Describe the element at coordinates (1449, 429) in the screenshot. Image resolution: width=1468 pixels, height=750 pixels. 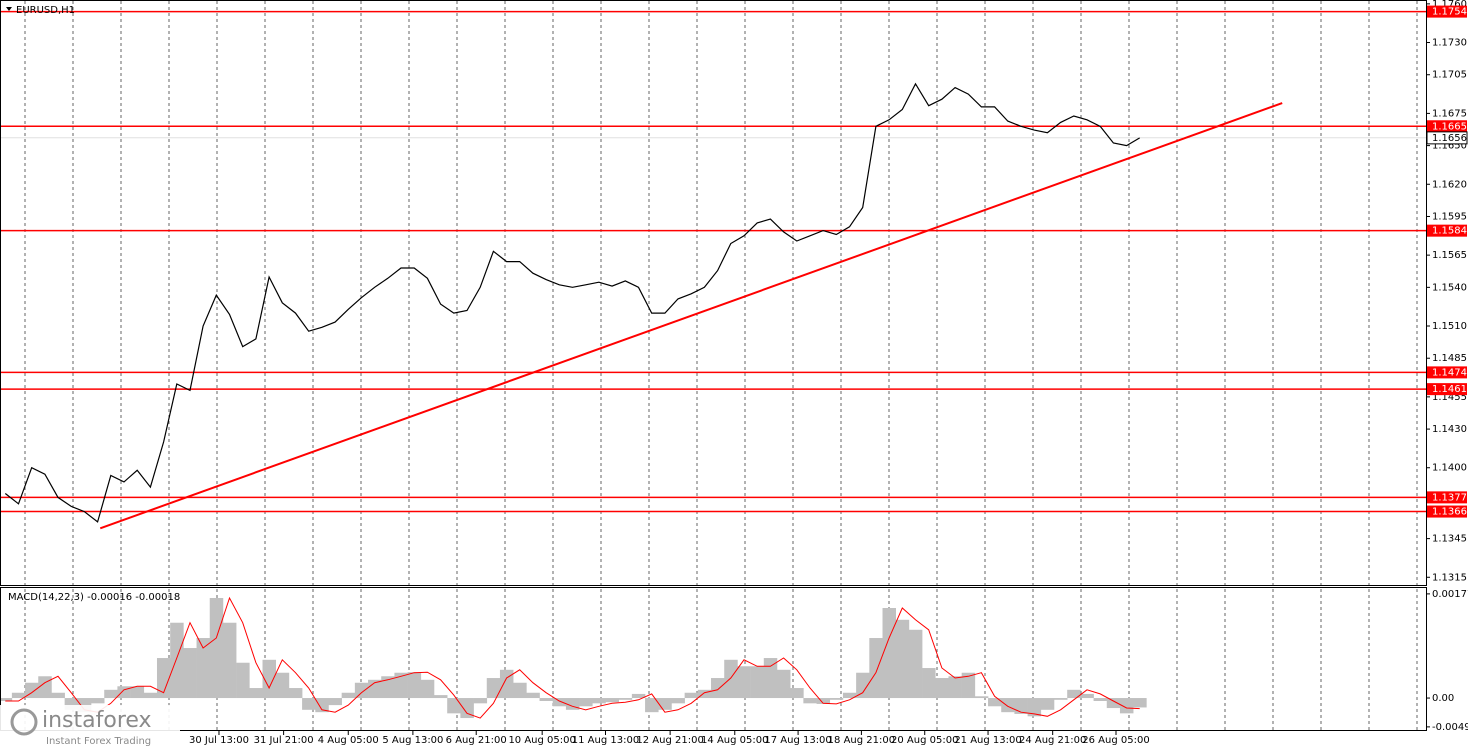
I see `y-tick-label: 1.1430` at that location.